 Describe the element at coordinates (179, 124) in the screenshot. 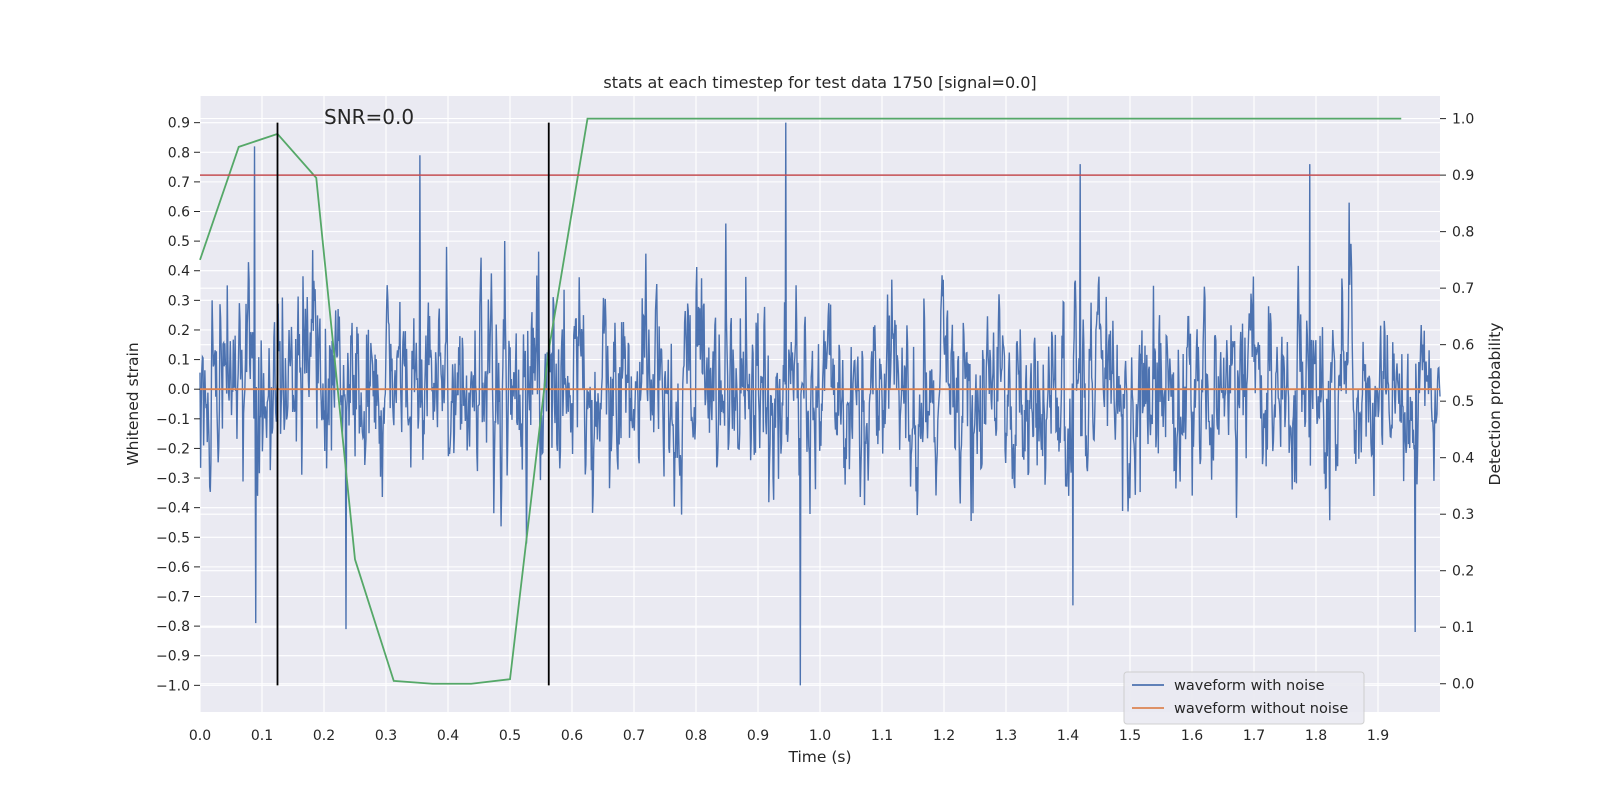

I see `y-left-tick-label: 0.9` at that location.